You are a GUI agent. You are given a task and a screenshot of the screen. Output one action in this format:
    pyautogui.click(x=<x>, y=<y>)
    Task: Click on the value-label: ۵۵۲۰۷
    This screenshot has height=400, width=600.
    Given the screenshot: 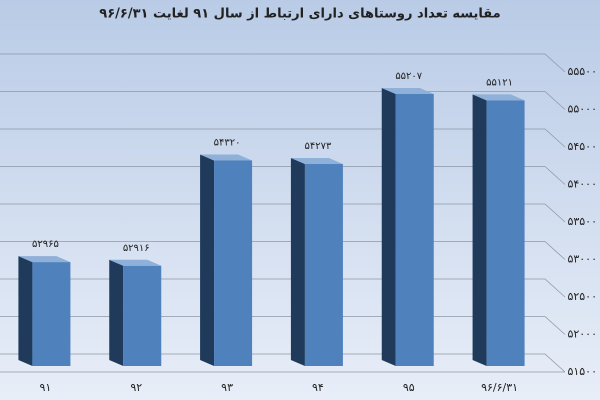 What is the action you would take?
    pyautogui.click(x=408, y=76)
    